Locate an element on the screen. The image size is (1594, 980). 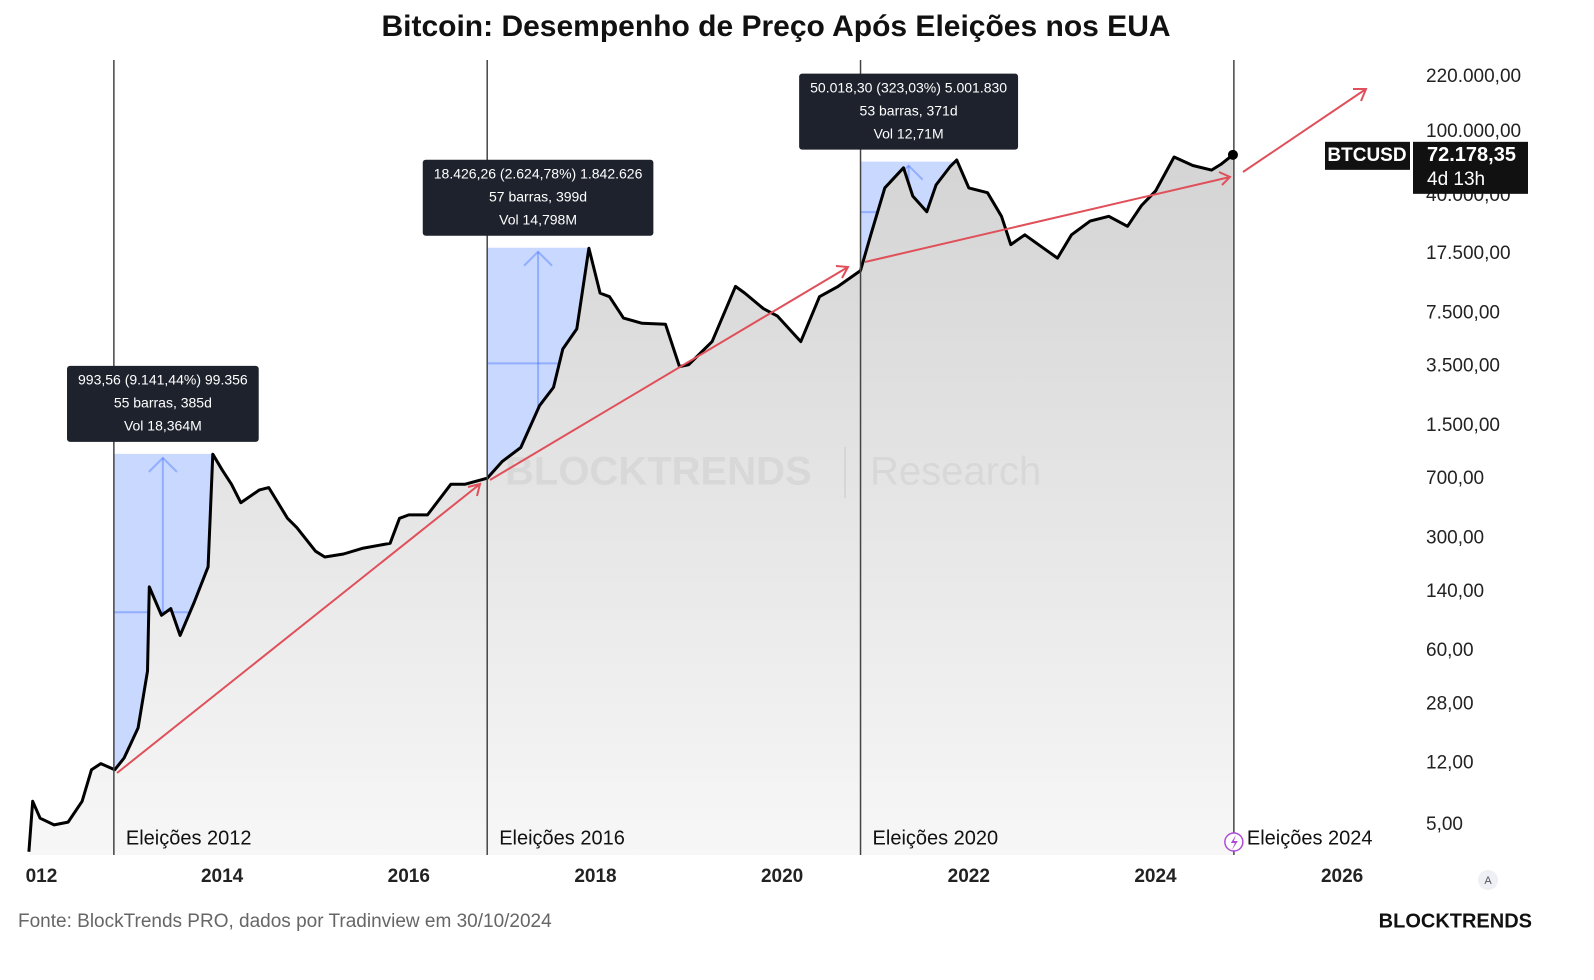
y-tick-label: 300,00 is located at coordinates (1455, 537).